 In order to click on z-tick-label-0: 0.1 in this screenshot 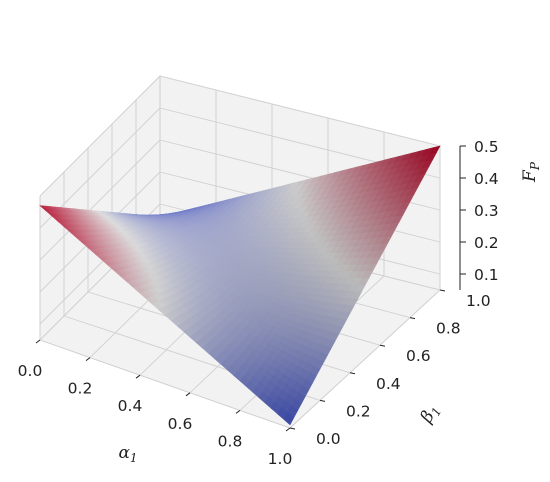, I will do `click(486, 275)`.